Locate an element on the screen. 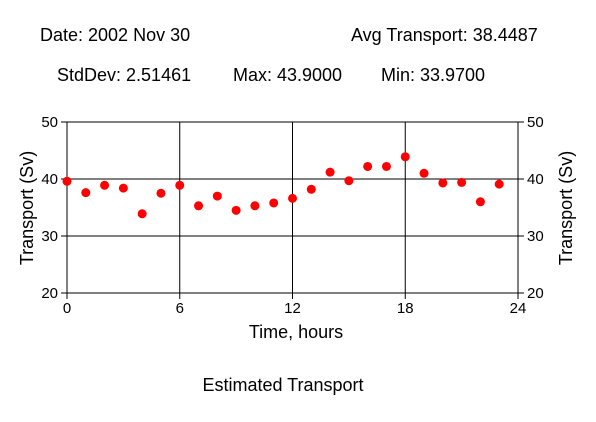  x-tick-label-6: 6 is located at coordinates (180, 308).